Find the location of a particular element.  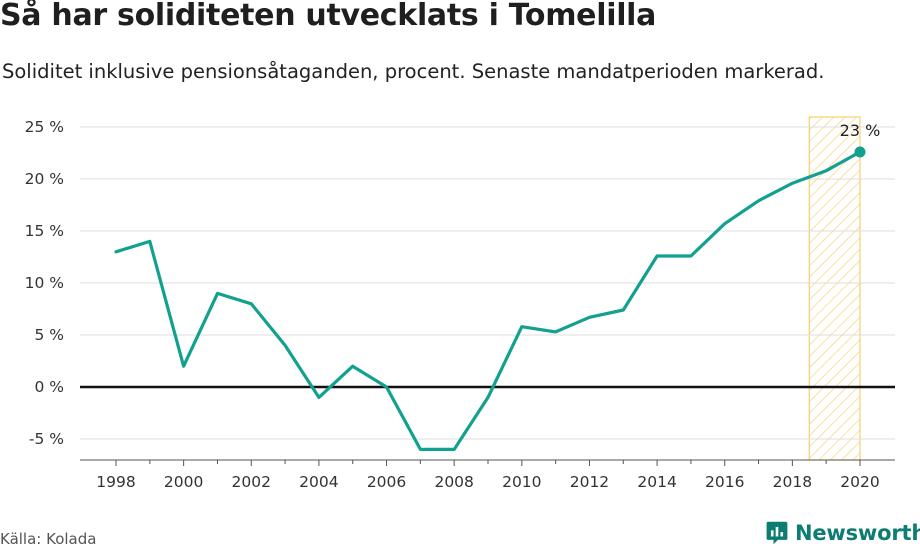

highlight-period is located at coordinates (834, 288).